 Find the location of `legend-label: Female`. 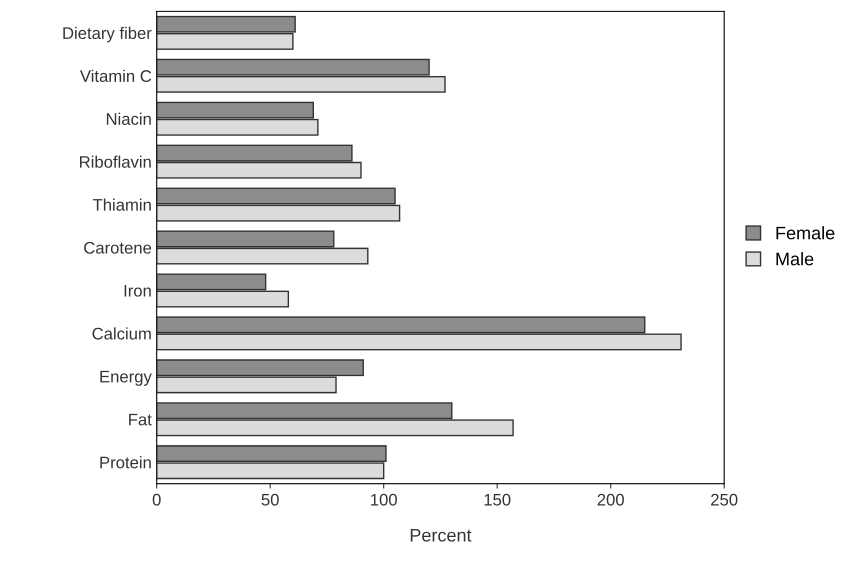

legend-label: Female is located at coordinates (805, 233).